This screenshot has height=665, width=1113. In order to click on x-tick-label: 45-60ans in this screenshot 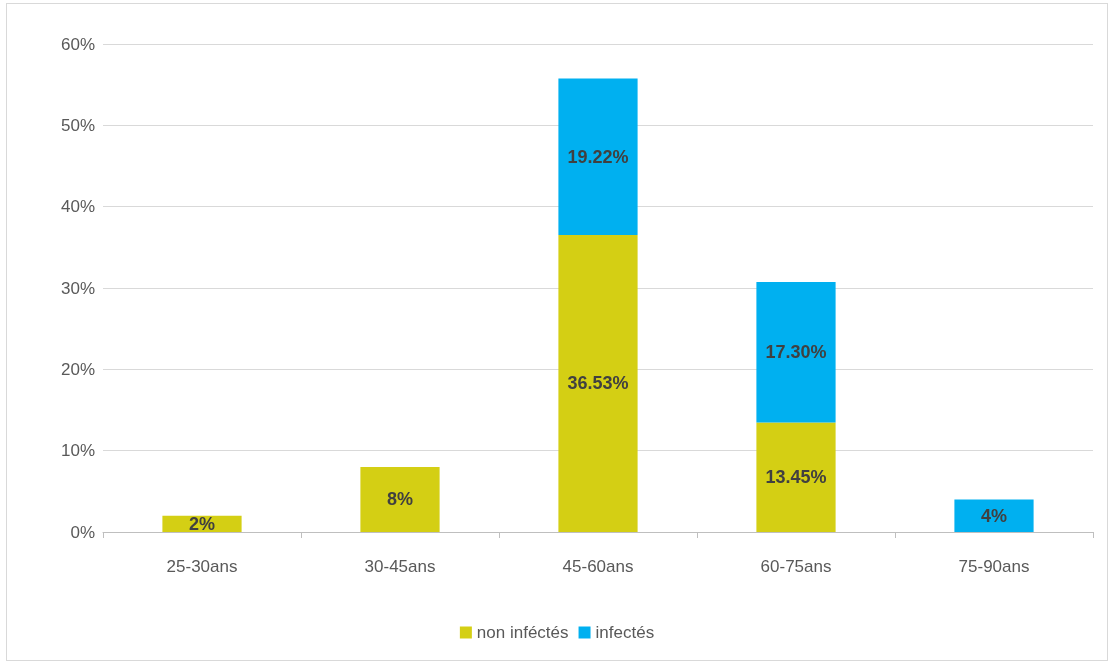, I will do `click(598, 566)`.